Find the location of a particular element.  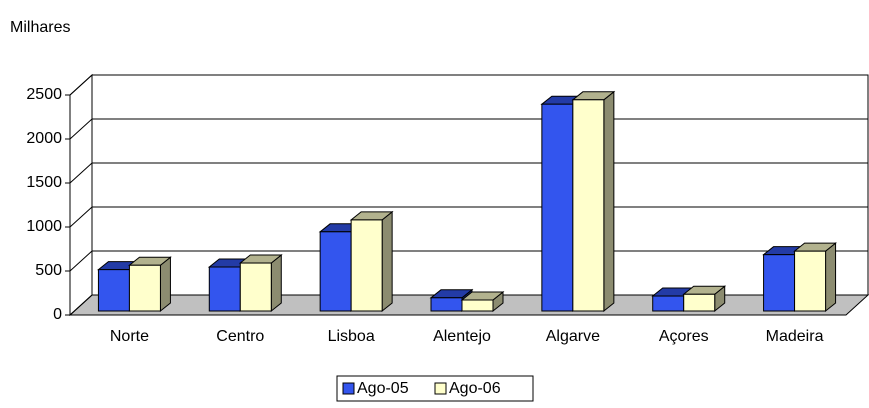

x-tick-label: Lisboa is located at coordinates (351, 336).